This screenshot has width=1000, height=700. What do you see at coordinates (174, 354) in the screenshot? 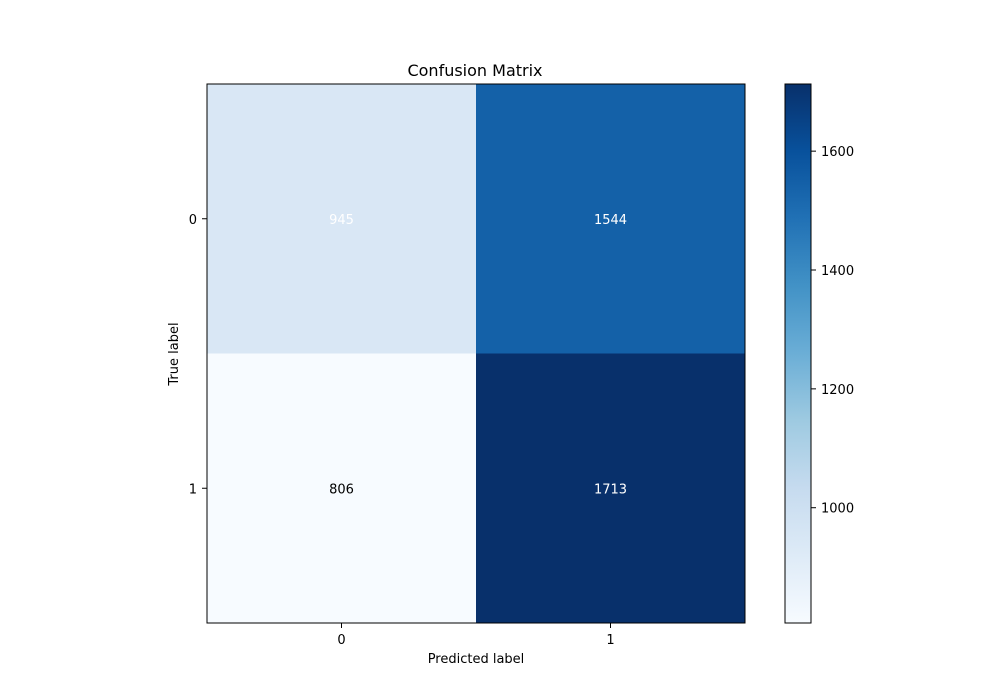
I see `y-axis-label: True label` at bounding box center [174, 354].